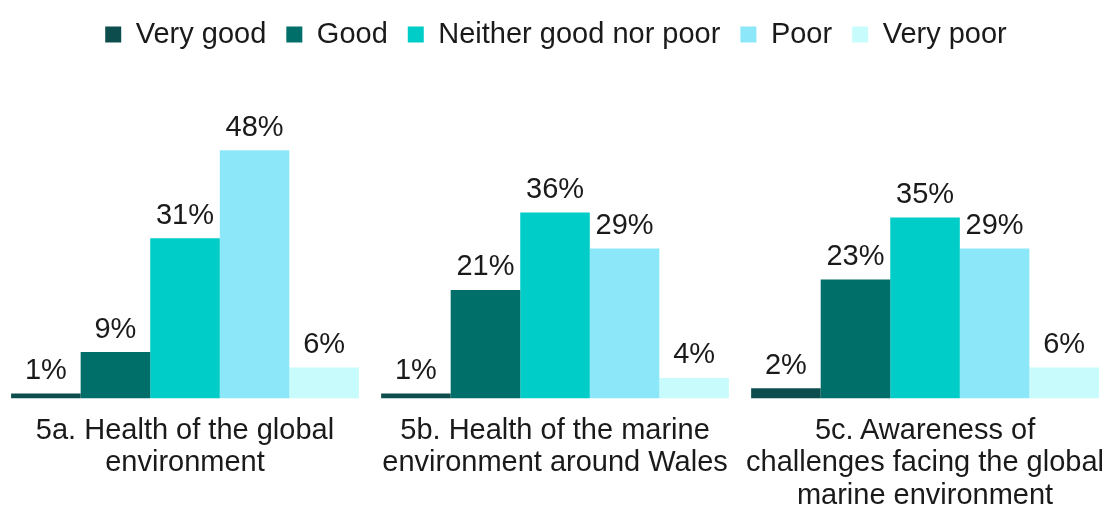  Describe the element at coordinates (485, 265) in the screenshot. I see `data-label: 21%` at that location.